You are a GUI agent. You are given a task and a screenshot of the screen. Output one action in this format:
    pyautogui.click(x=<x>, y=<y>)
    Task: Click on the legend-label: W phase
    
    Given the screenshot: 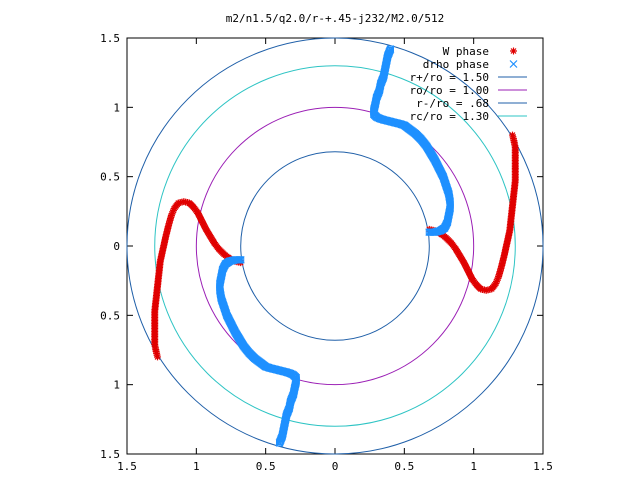 What is the action you would take?
    pyautogui.click(x=466, y=51)
    